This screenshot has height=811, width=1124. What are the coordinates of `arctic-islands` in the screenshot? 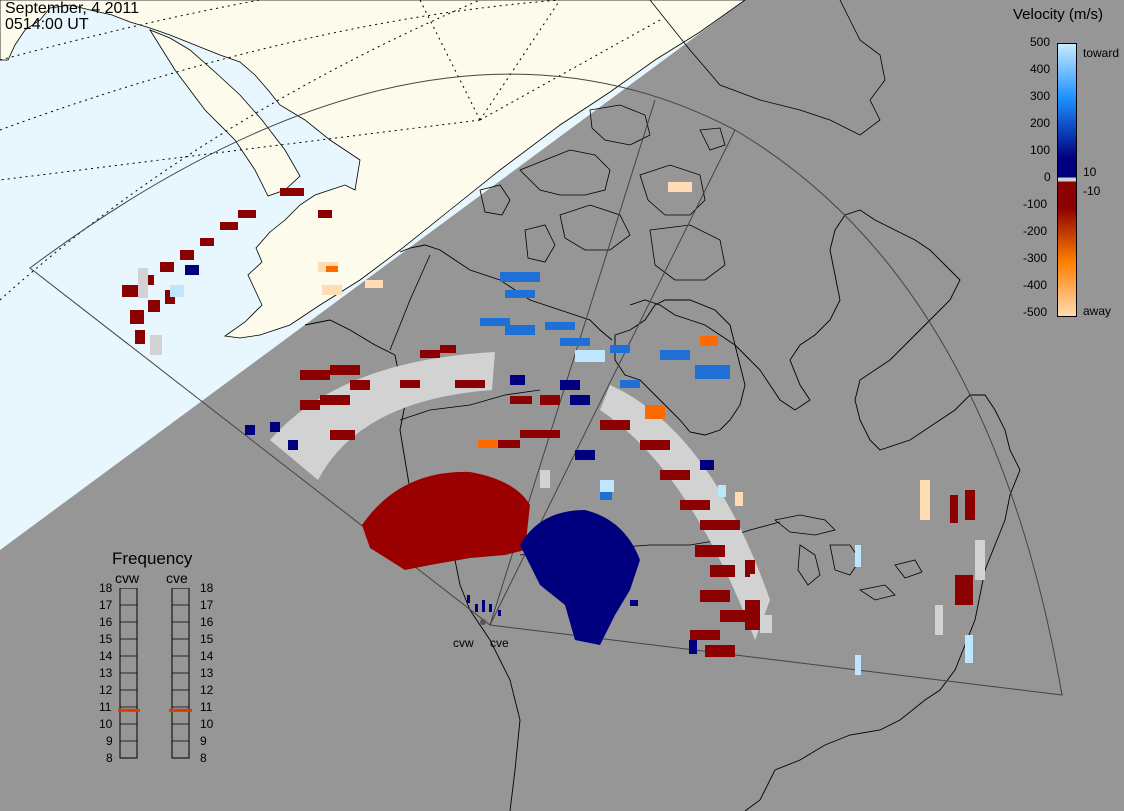 It's located at (602, 192).